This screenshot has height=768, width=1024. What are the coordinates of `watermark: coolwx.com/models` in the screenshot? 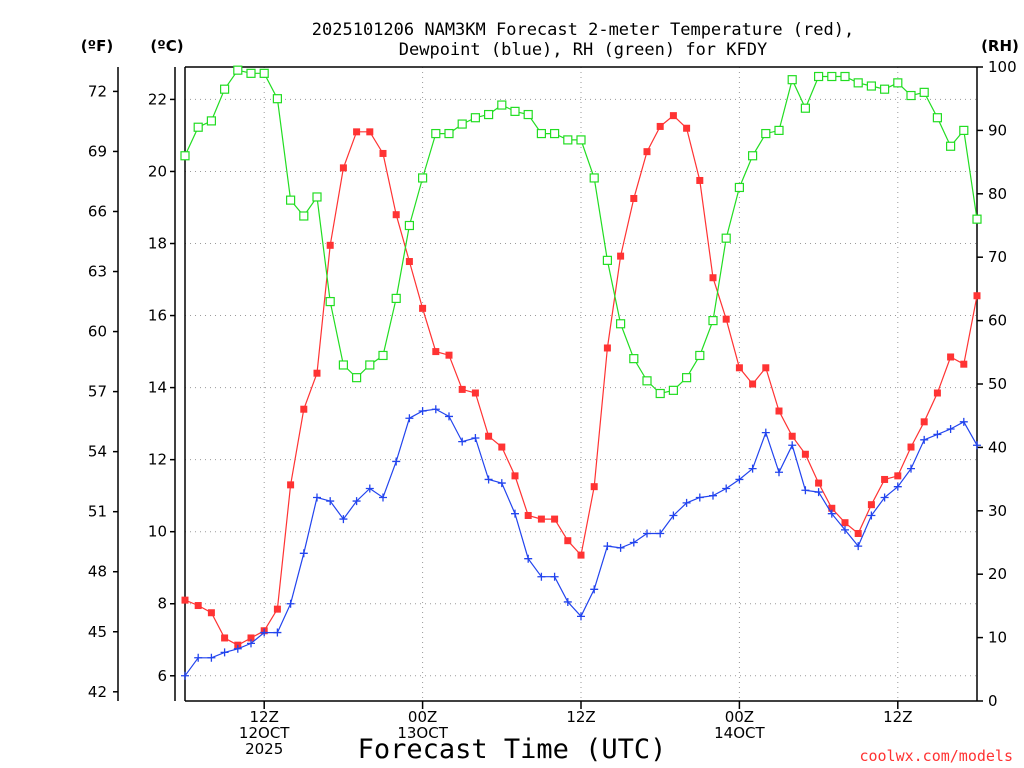 It's located at (936, 756).